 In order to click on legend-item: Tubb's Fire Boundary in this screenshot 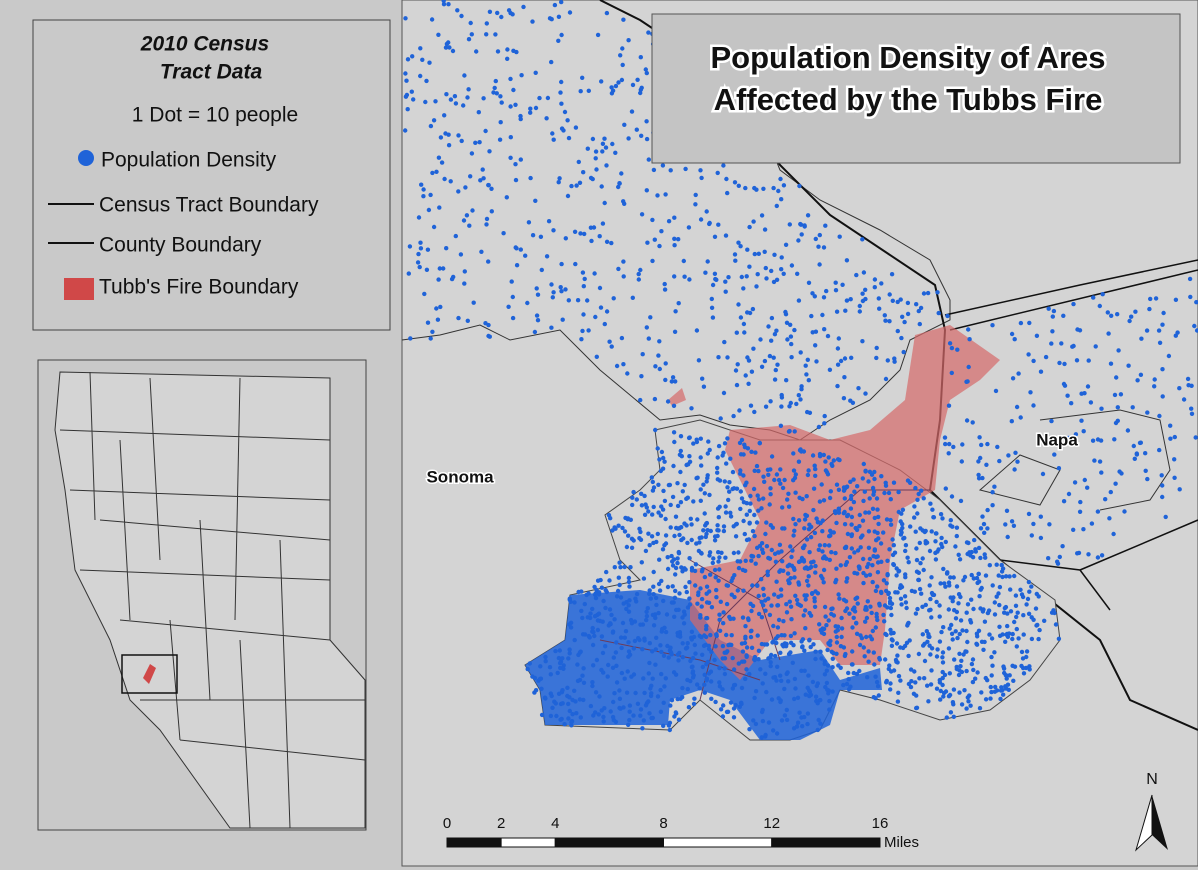, I will do `click(199, 287)`.